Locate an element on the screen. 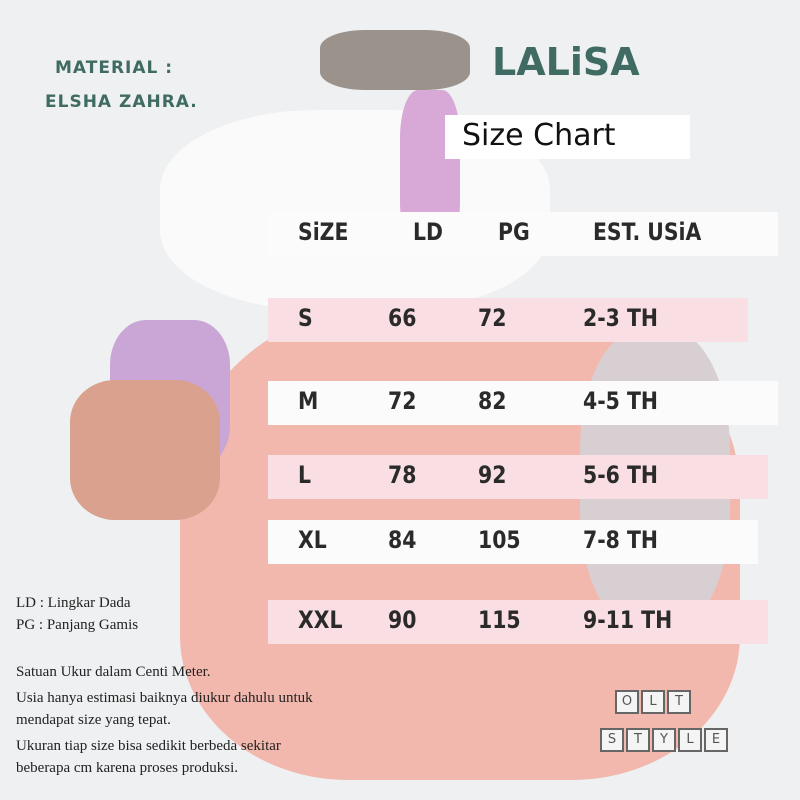 Image resolution: width=800 pixels, height=800 pixels. header-pg: PG is located at coordinates (514, 232).